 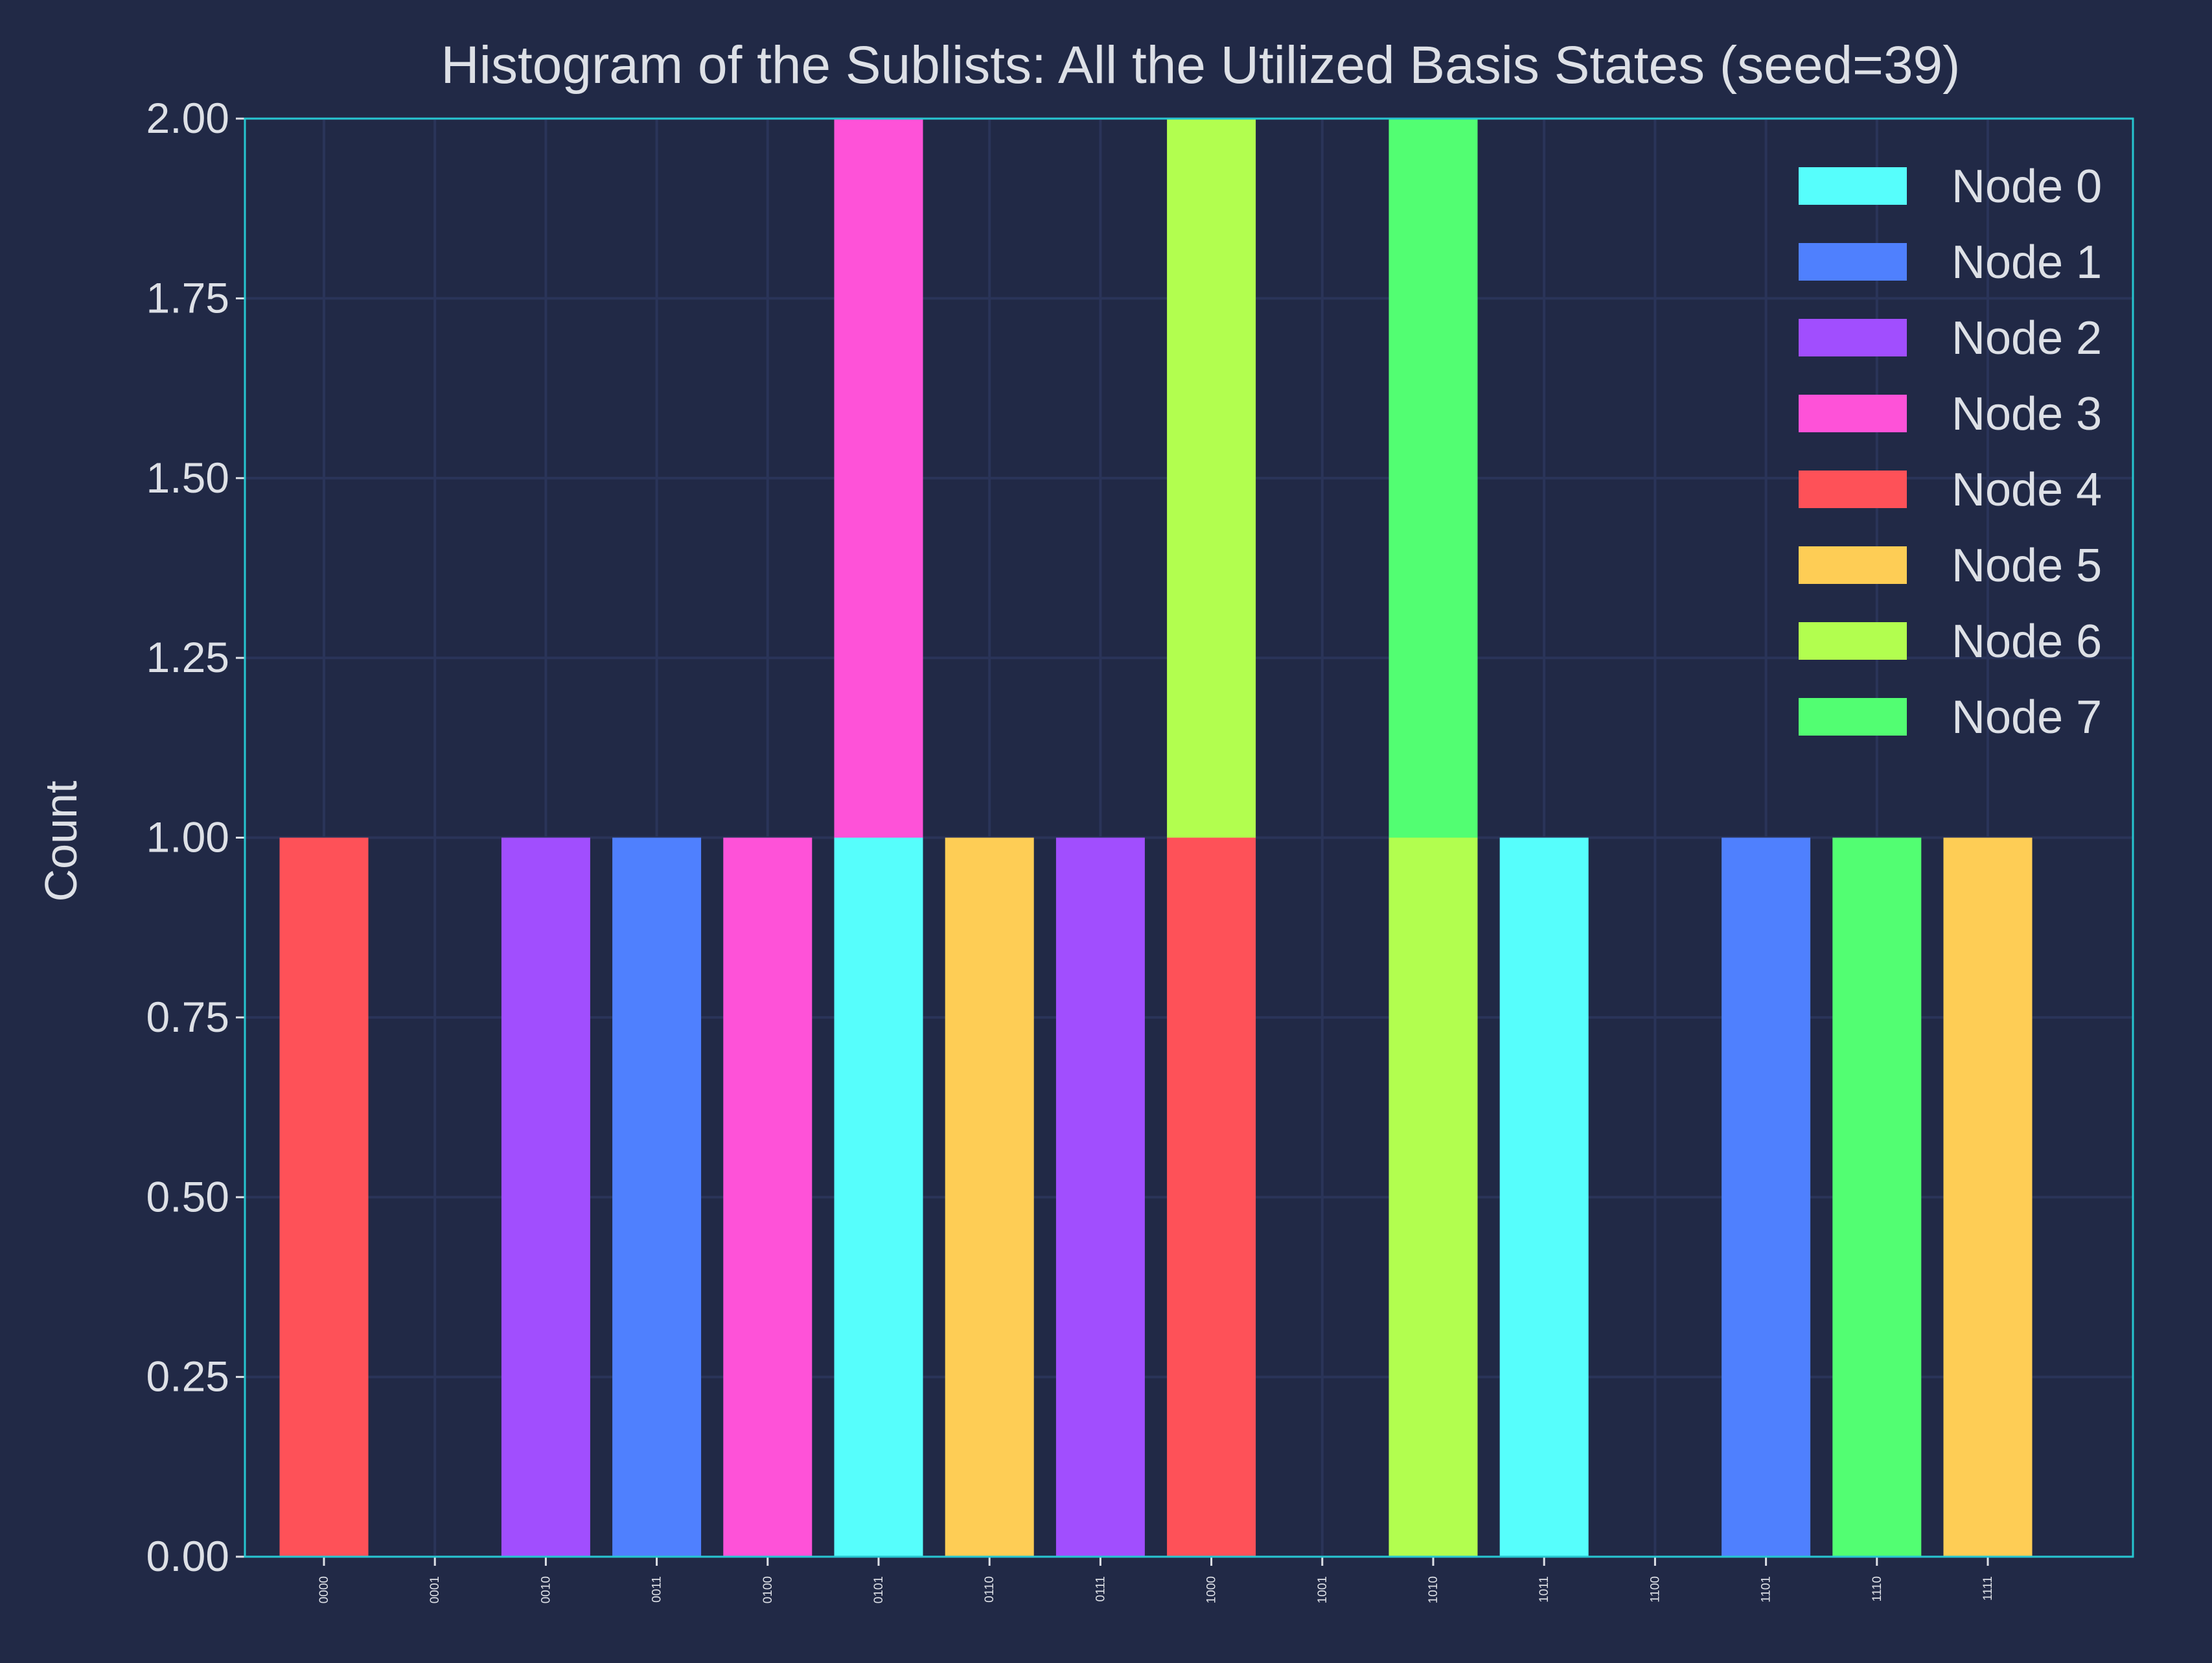 I want to click on y-tick-label: 0.00, so click(x=188, y=1556).